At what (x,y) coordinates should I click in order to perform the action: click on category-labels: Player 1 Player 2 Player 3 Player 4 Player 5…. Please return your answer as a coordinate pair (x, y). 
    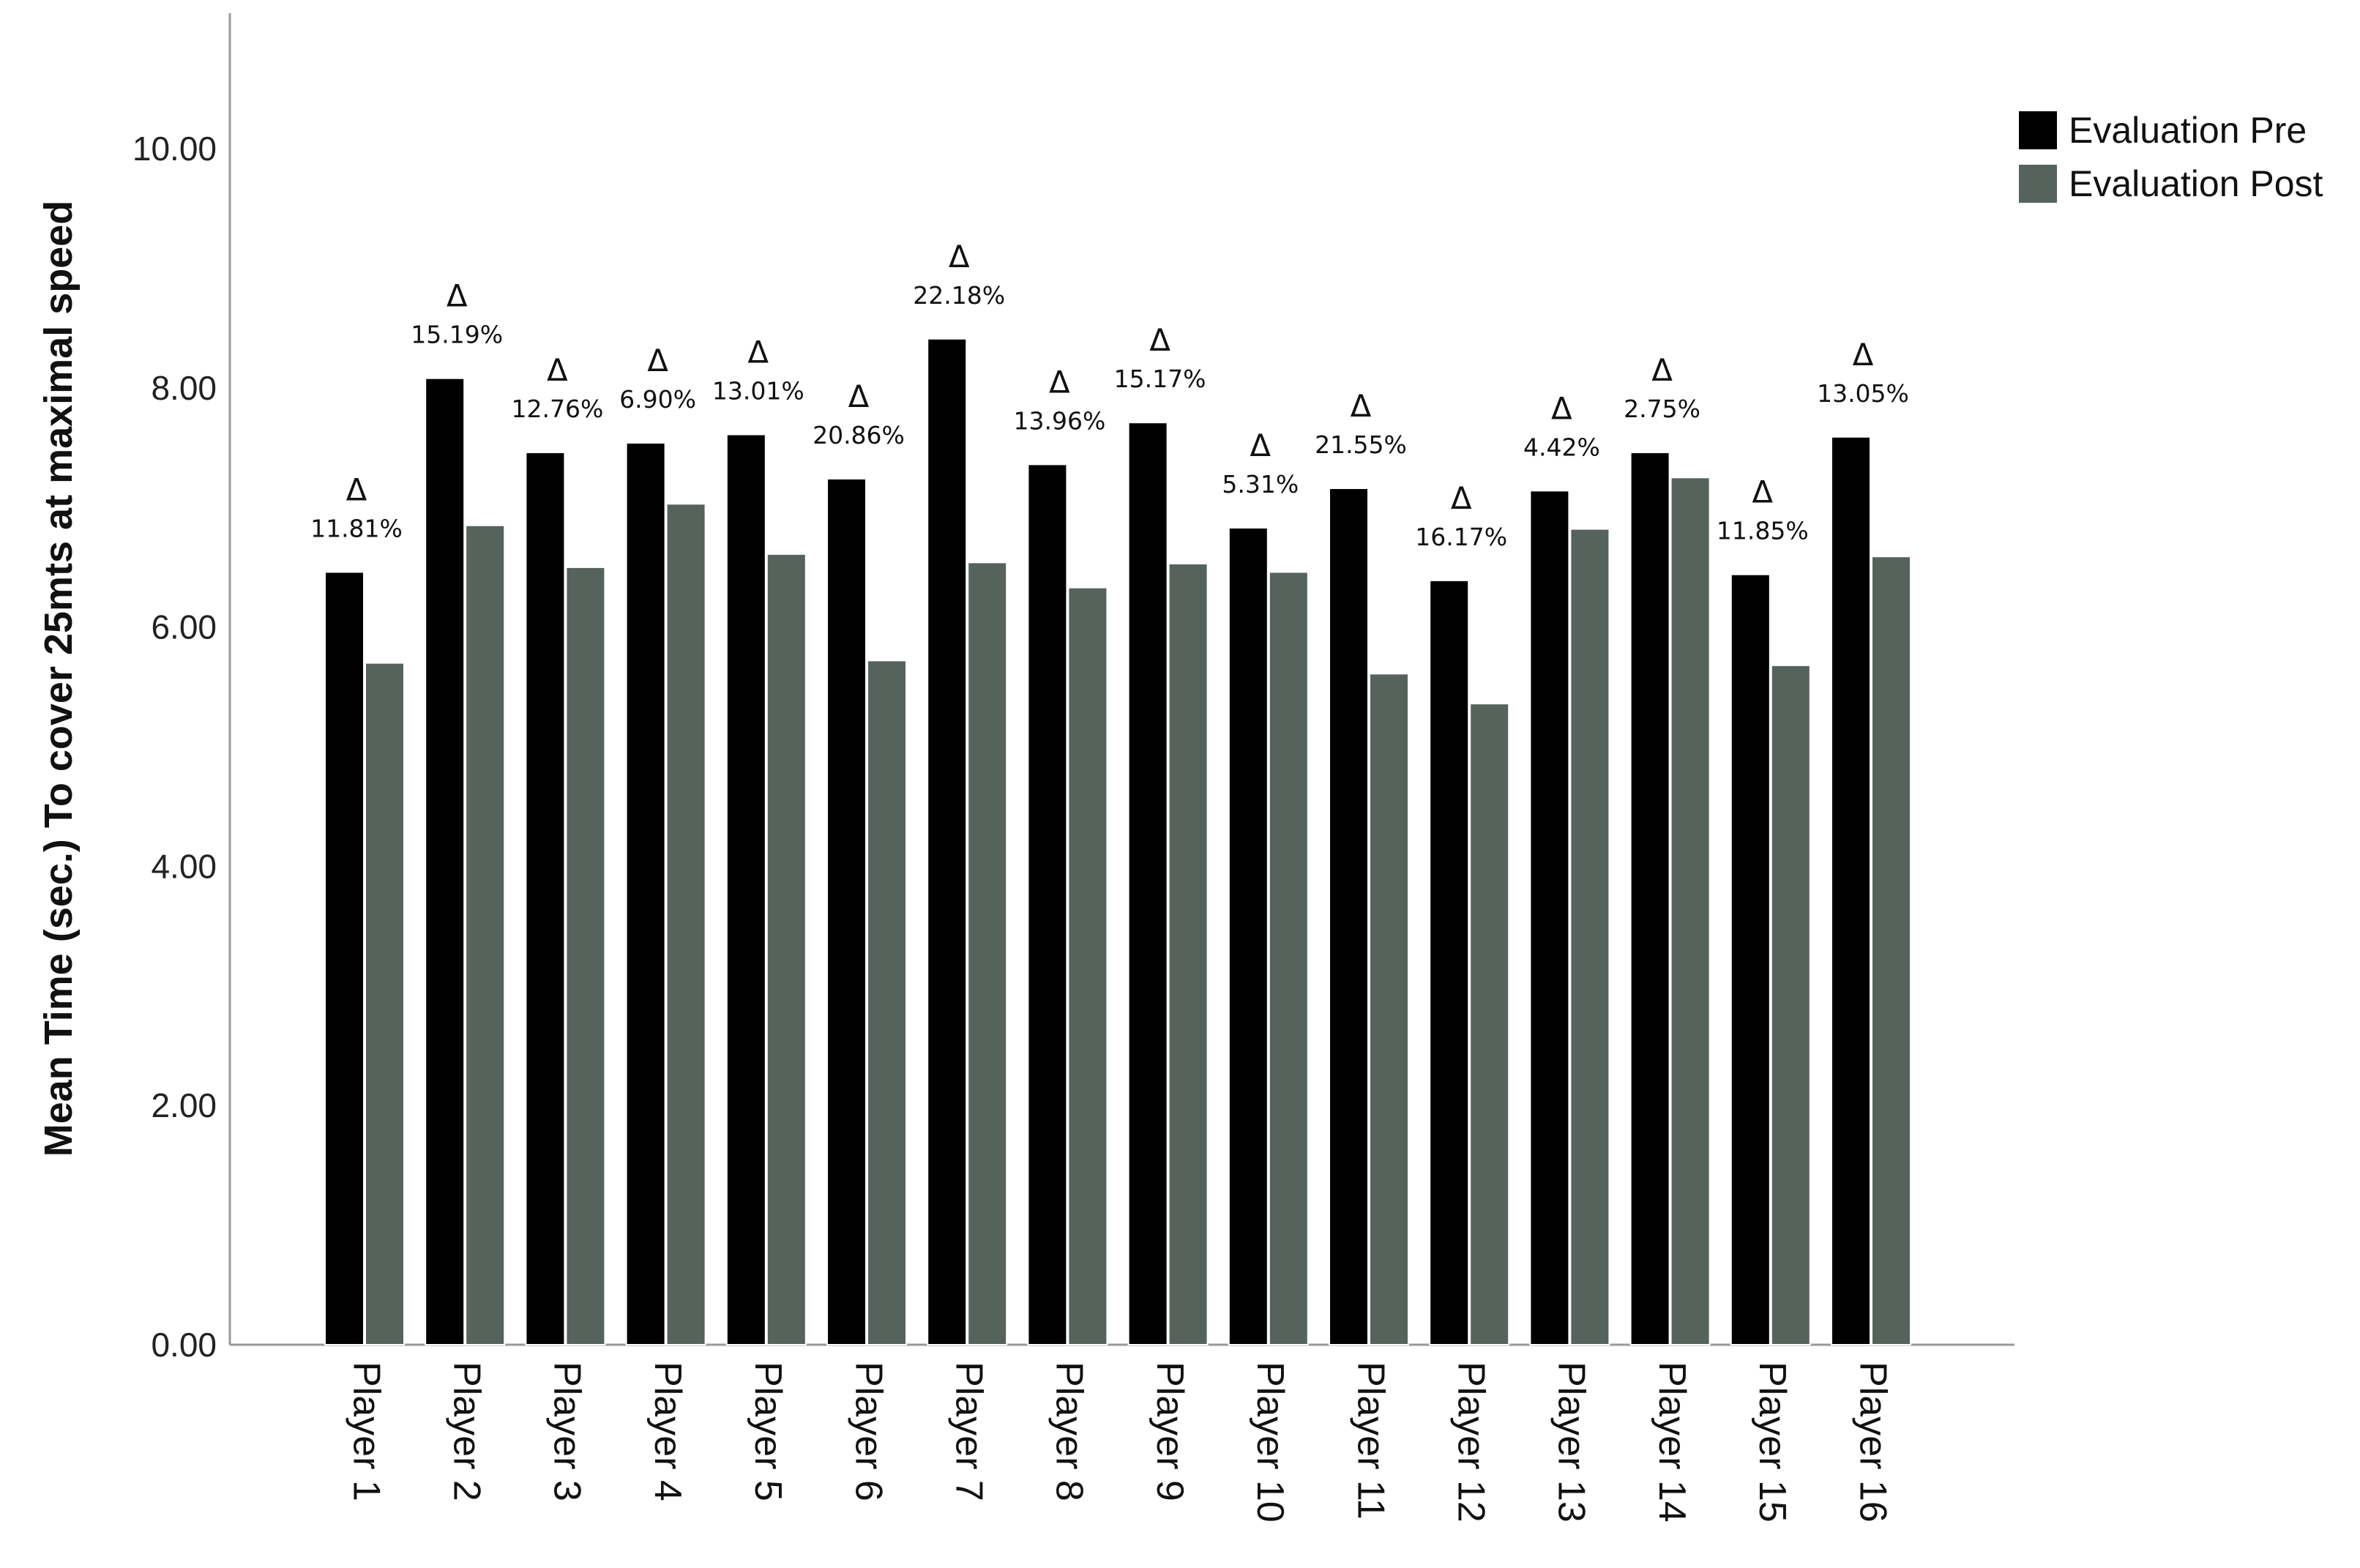
    Looking at the image, I should click on (1119, 1442).